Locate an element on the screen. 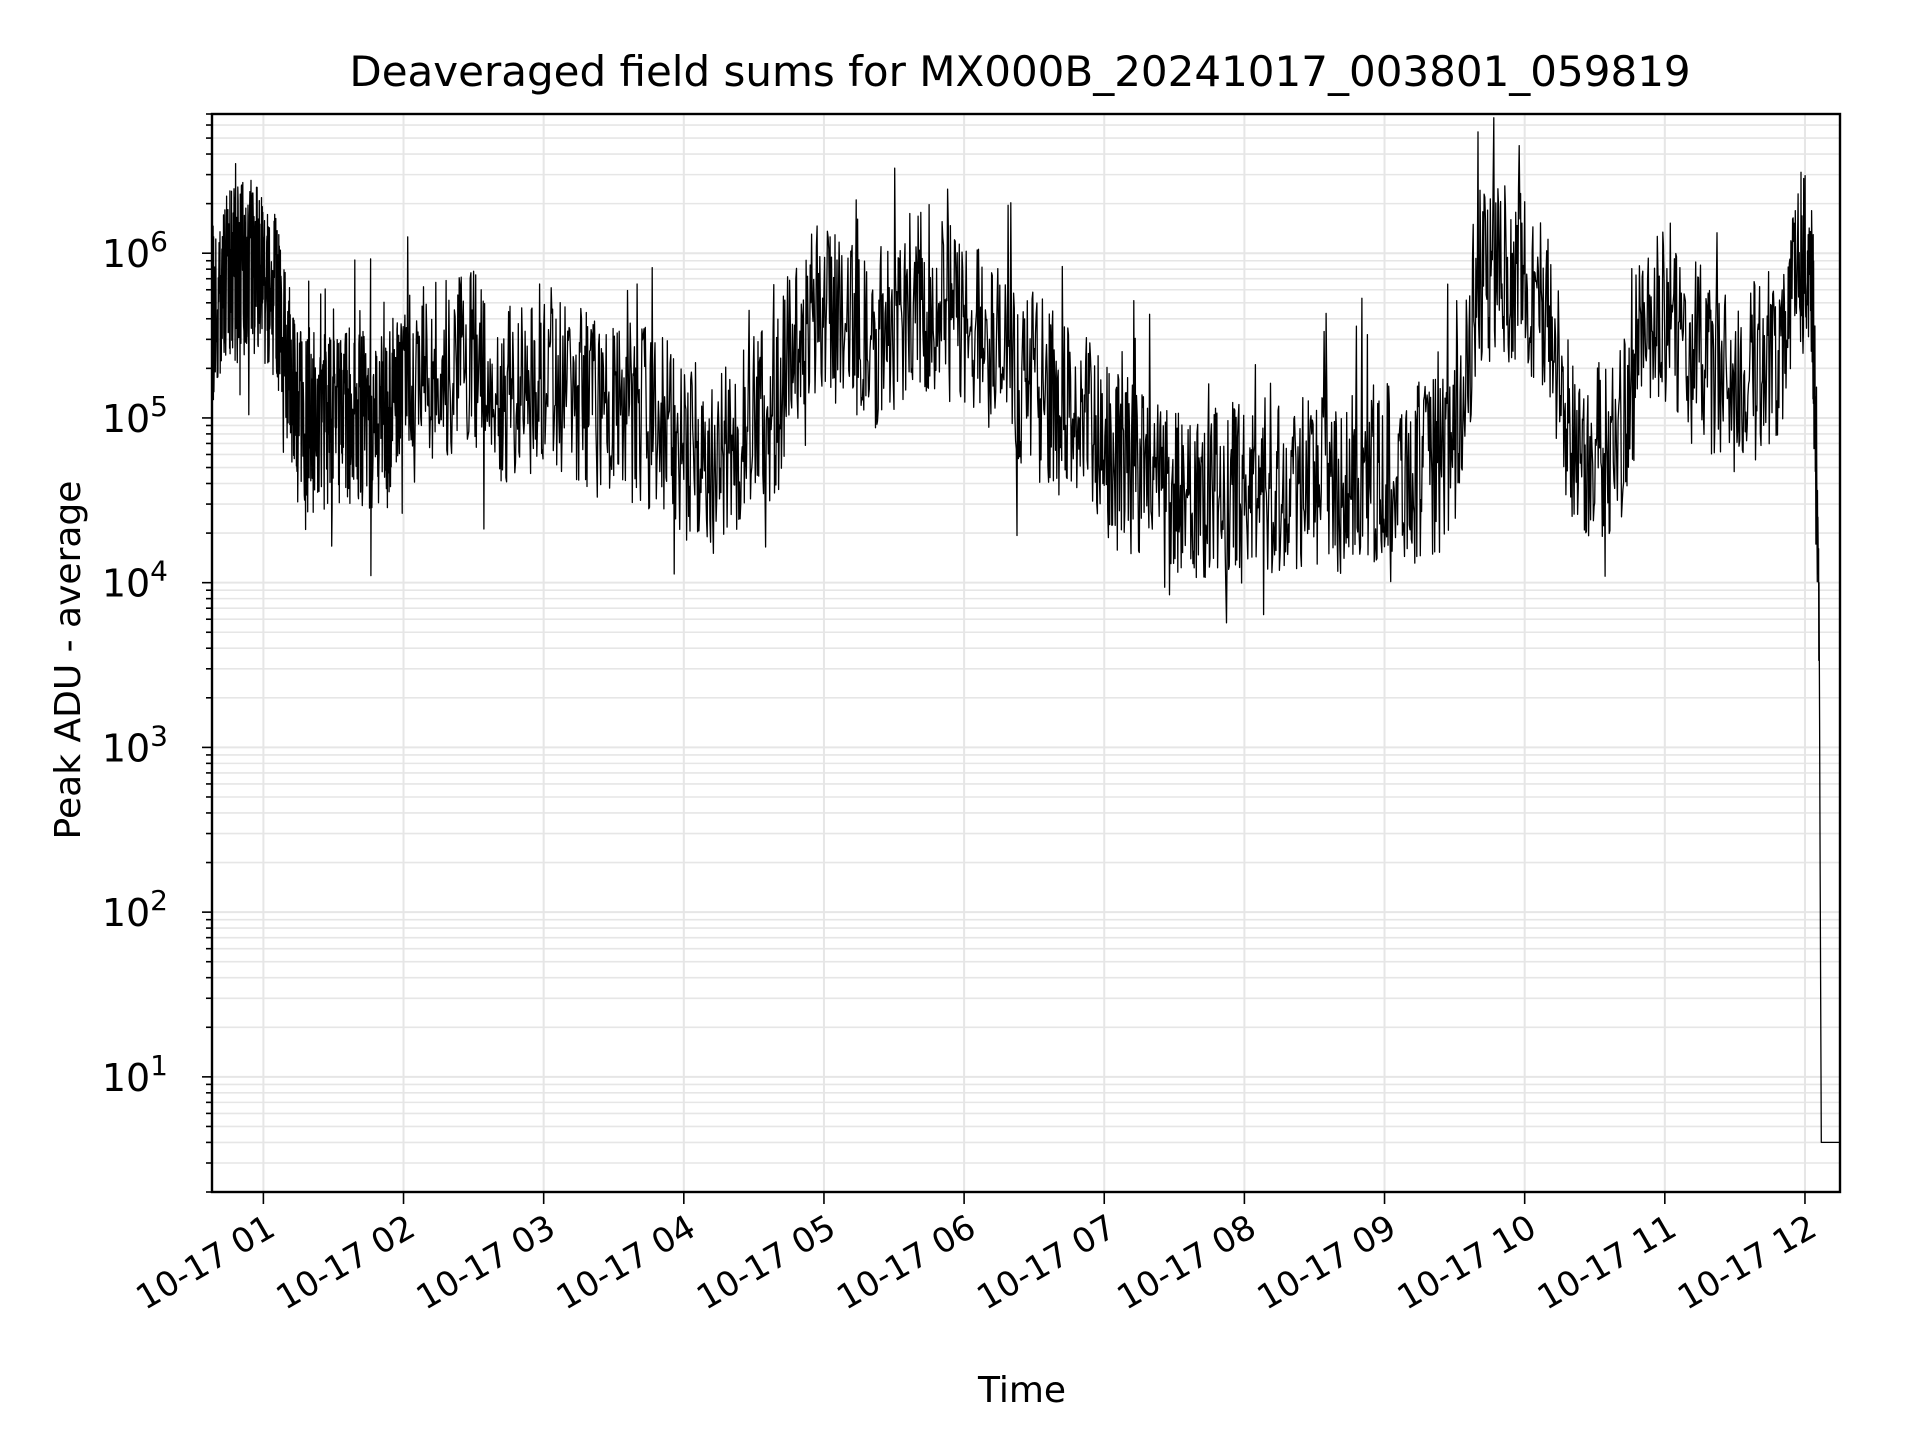 The height and width of the screenshot is (1440, 1920). y-tick-exponent: 4 is located at coordinates (159, 571).